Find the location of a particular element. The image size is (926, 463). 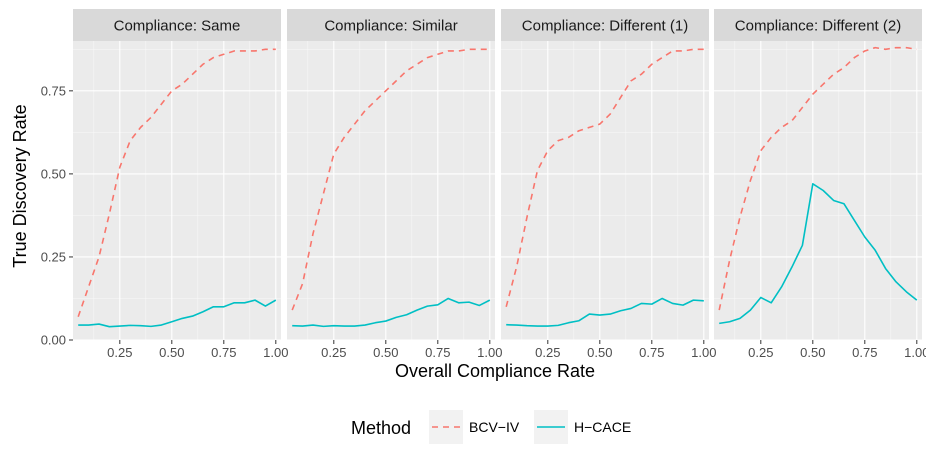

panel-title: Compliance: Similar is located at coordinates (390, 26).